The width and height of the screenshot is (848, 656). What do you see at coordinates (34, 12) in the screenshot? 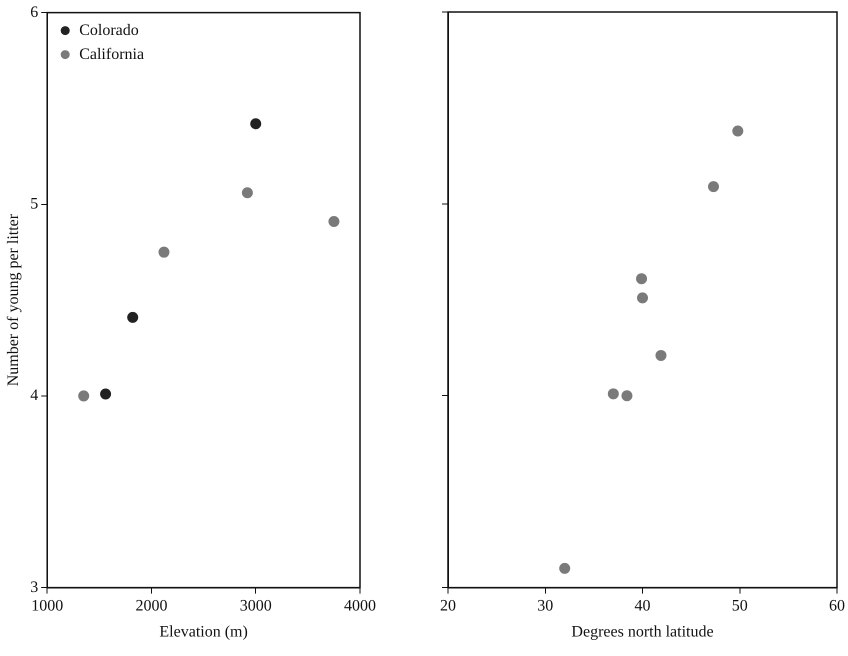
I see `y-tick-label: 6` at bounding box center [34, 12].